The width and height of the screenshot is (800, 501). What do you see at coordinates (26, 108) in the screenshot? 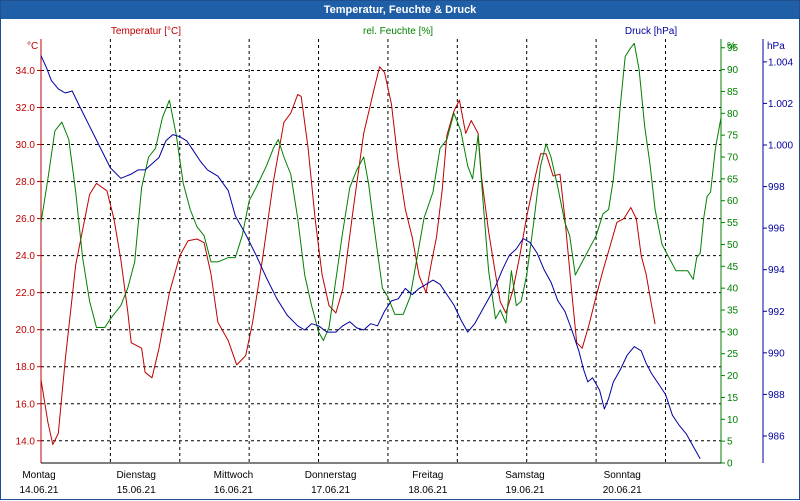
I see `temperature-tick-label: 32.0` at bounding box center [26, 108].